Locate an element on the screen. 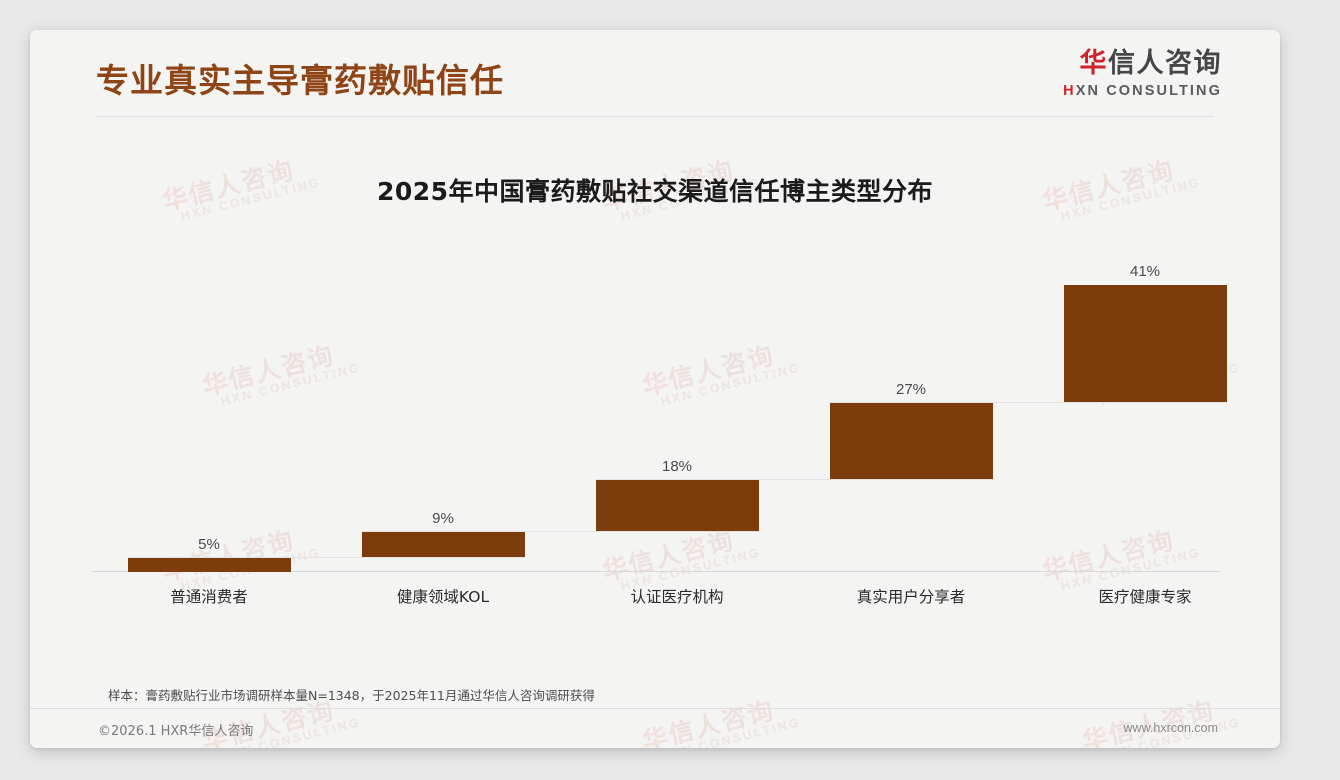 The height and width of the screenshot is (780, 1340). slide-footer: ©2026.1 HXR华信人咨询 www.hxrcon.com is located at coordinates (655, 728).